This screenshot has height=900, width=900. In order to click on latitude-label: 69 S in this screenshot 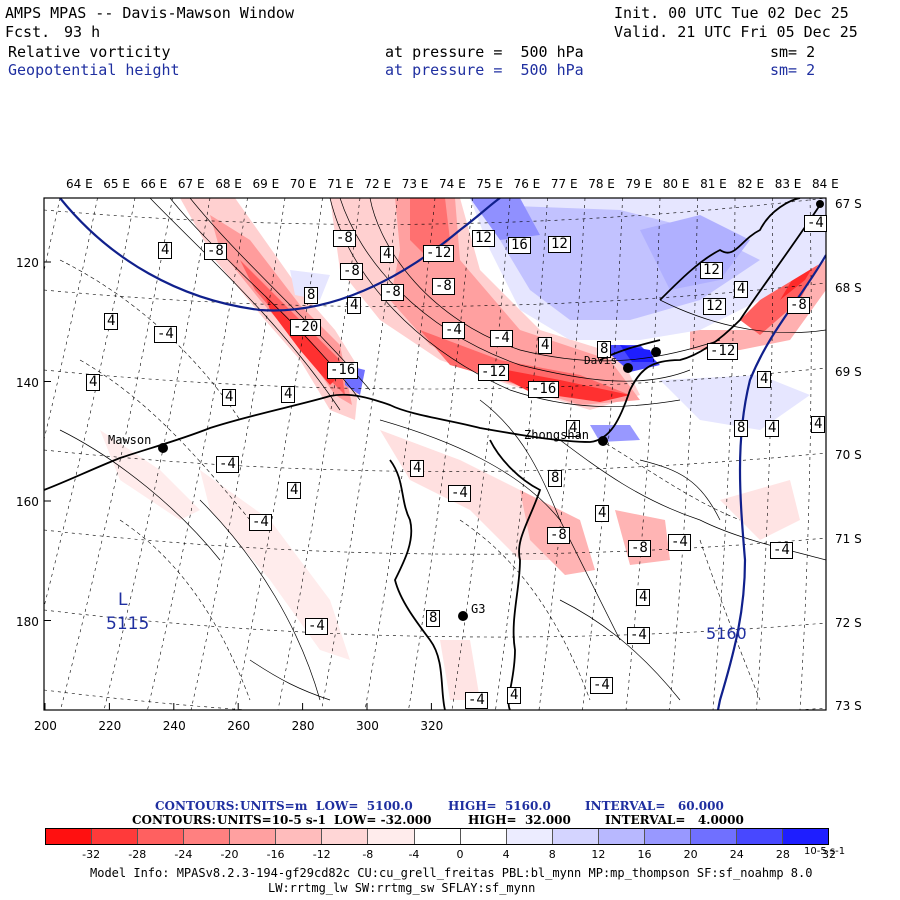, I will do `click(848, 372)`.